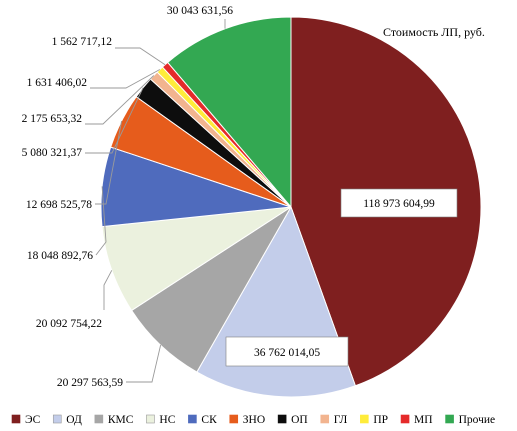 This screenshot has height=431, width=517. What do you see at coordinates (209, 420) in the screenshot?
I see `legend-label-5: СК` at bounding box center [209, 420].